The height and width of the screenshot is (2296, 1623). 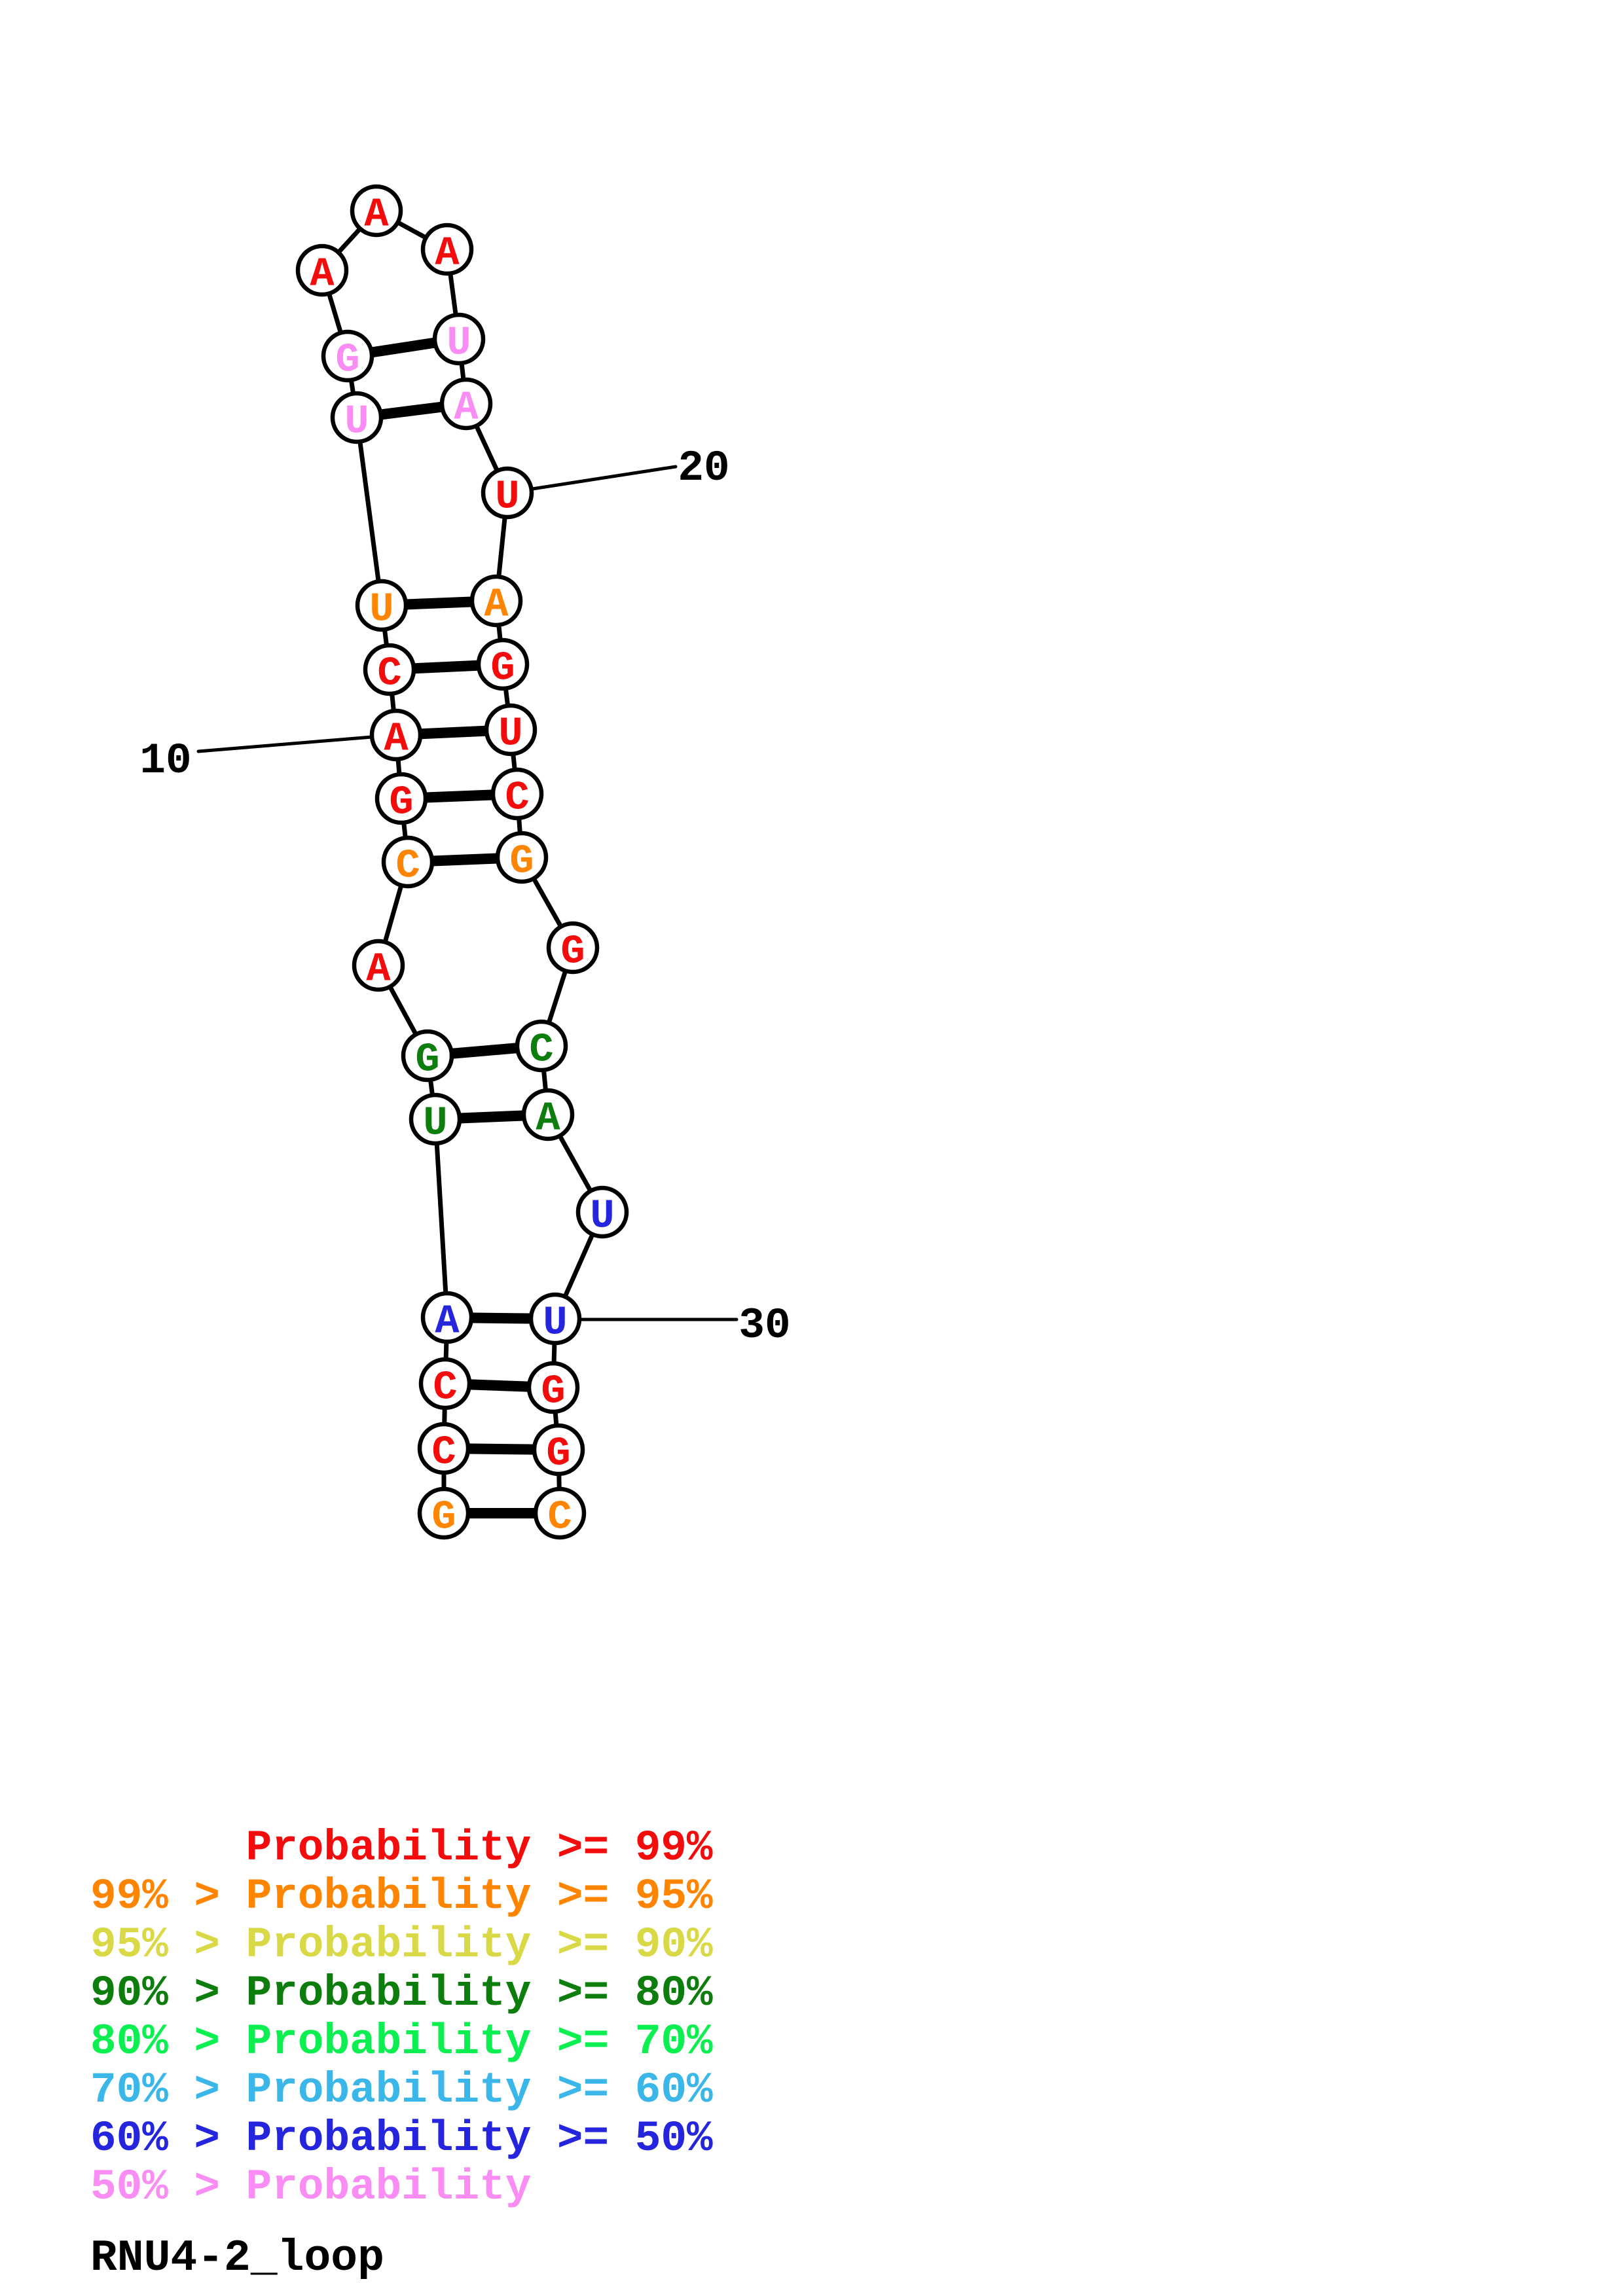 I want to click on nucleotide-U23: U, so click(x=511, y=730).